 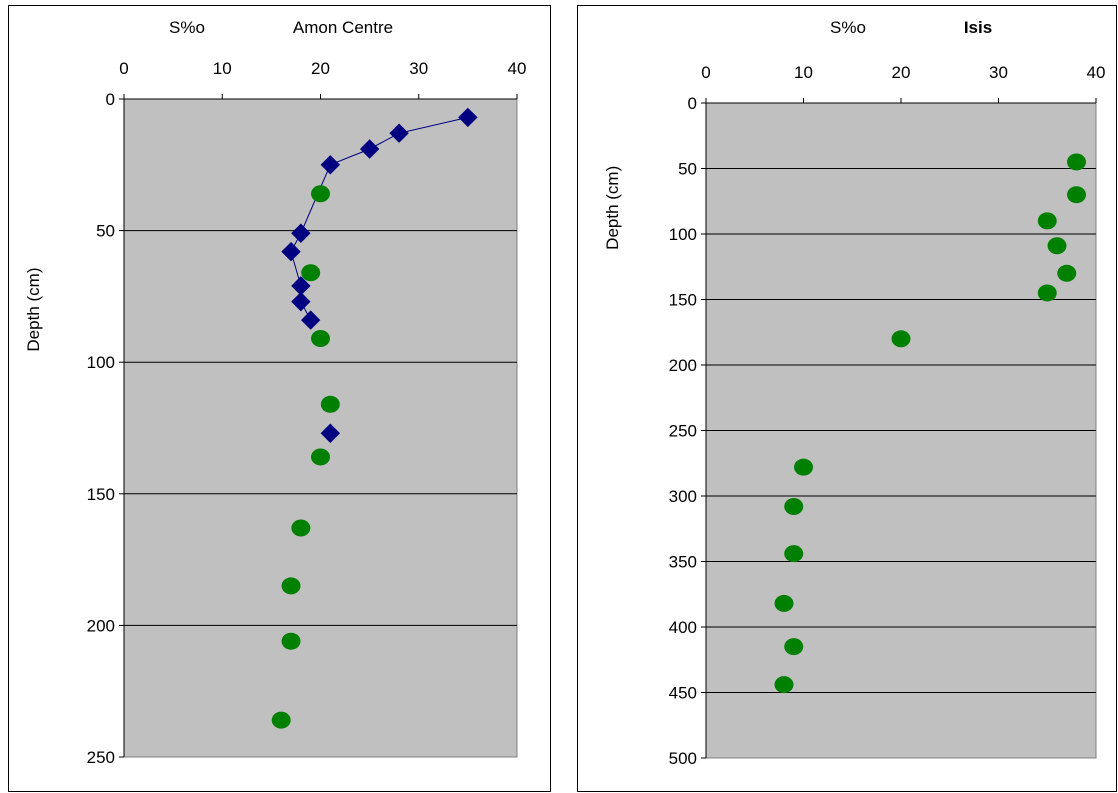 What do you see at coordinates (978, 27) in the screenshot?
I see `chart-title: Isis` at bounding box center [978, 27].